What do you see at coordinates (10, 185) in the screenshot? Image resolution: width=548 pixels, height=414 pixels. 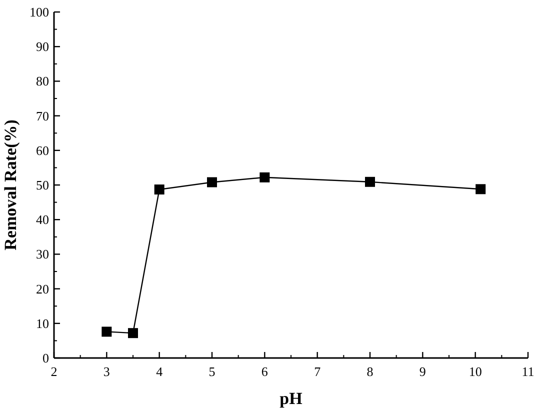 I see `y-axis-title: Removal Rate(%)` at bounding box center [10, 185].